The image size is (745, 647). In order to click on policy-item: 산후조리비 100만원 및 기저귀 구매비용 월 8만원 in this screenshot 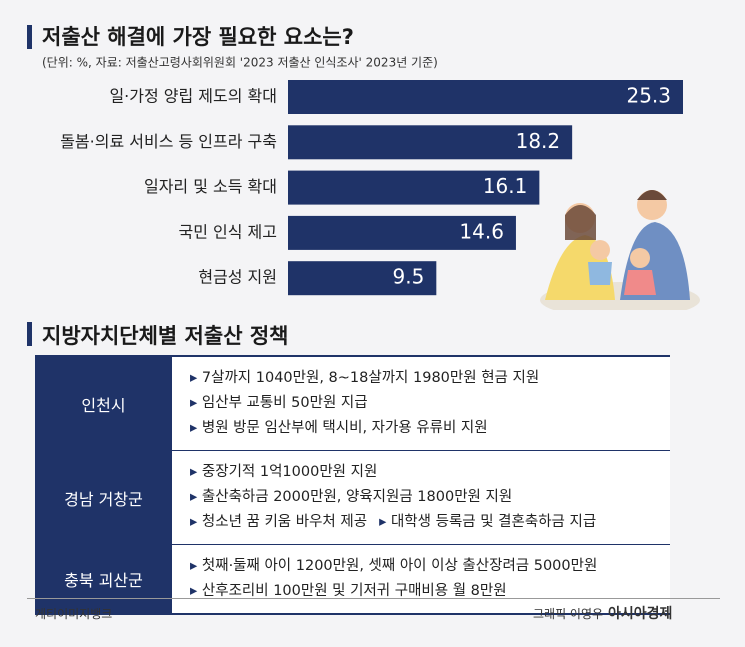, I will do `click(348, 591)`.